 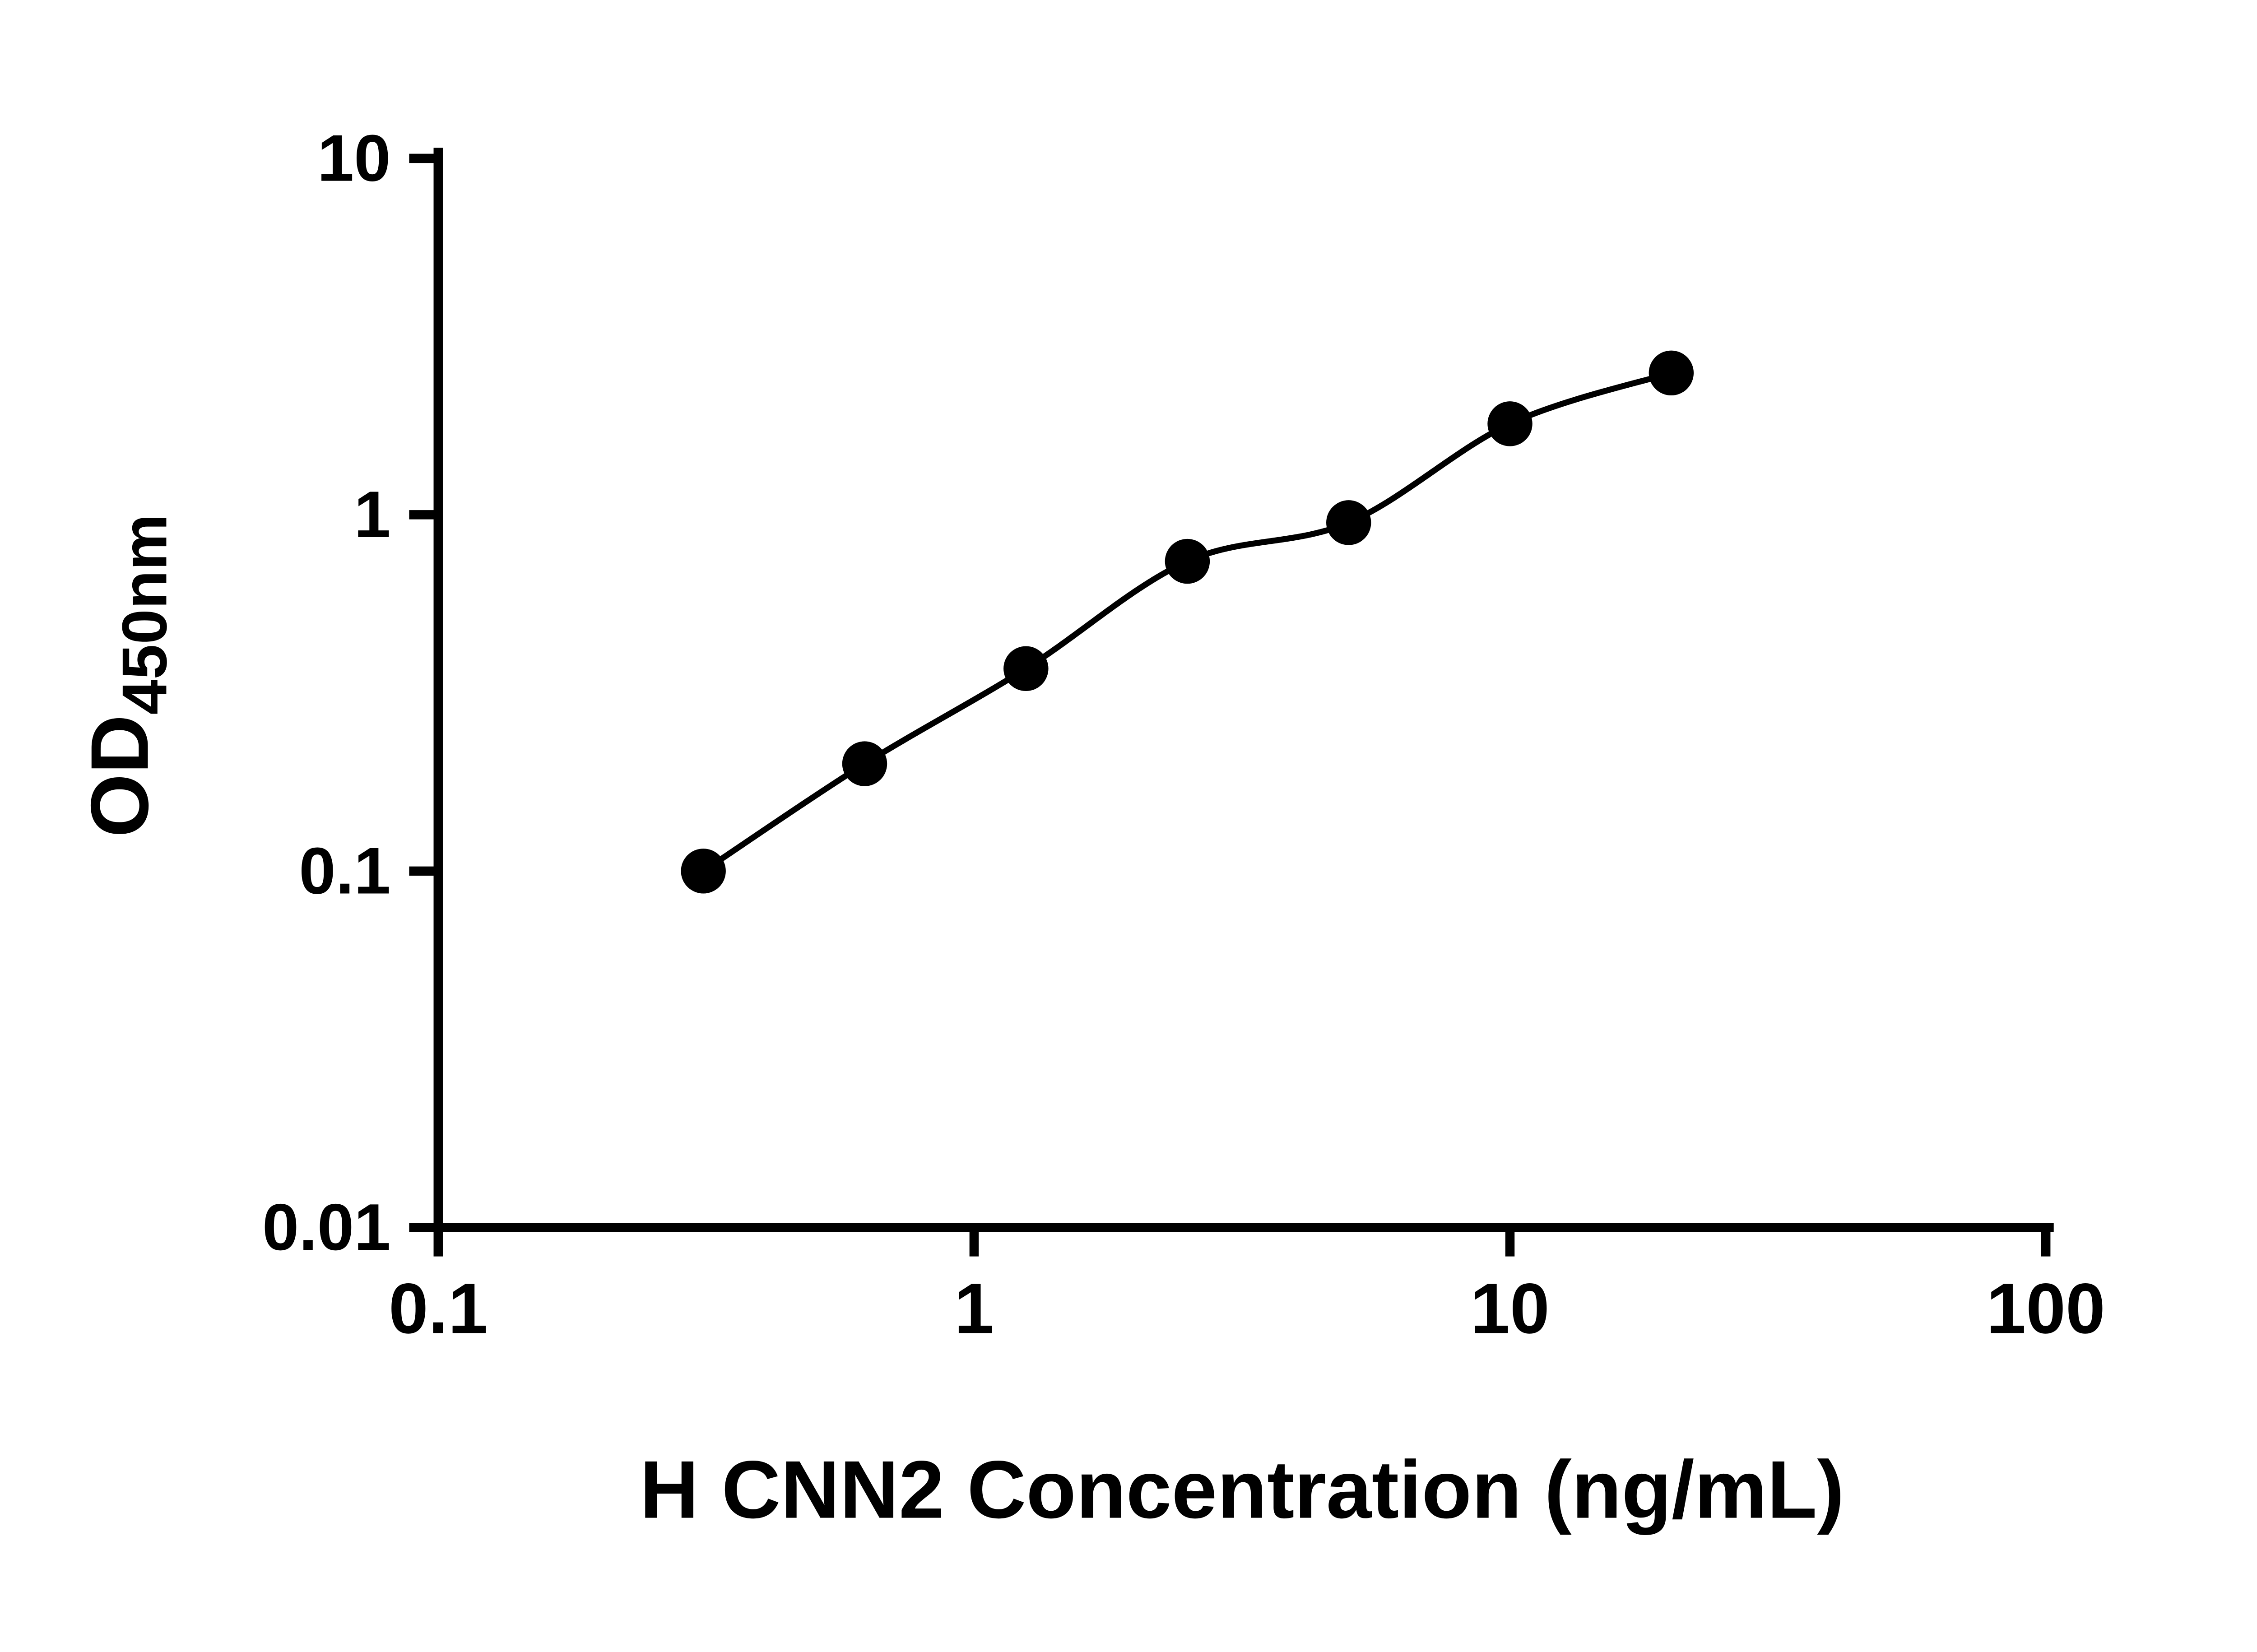 I want to click on y-axis-title: OD450nm, so click(x=127, y=676).